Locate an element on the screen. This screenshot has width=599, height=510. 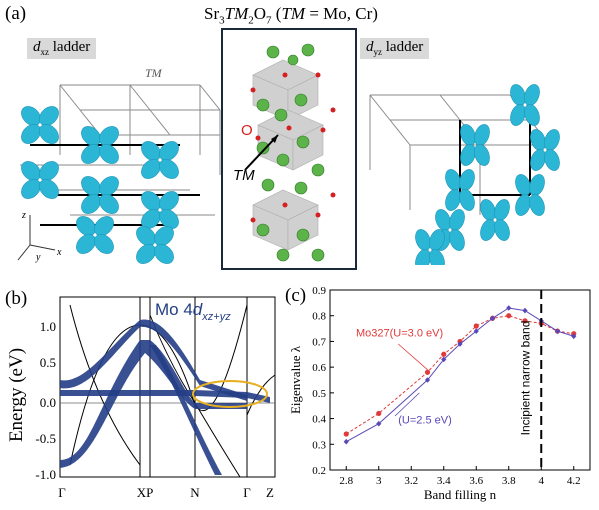
panel-c-xlabel: Band filling n is located at coordinates (460, 494).